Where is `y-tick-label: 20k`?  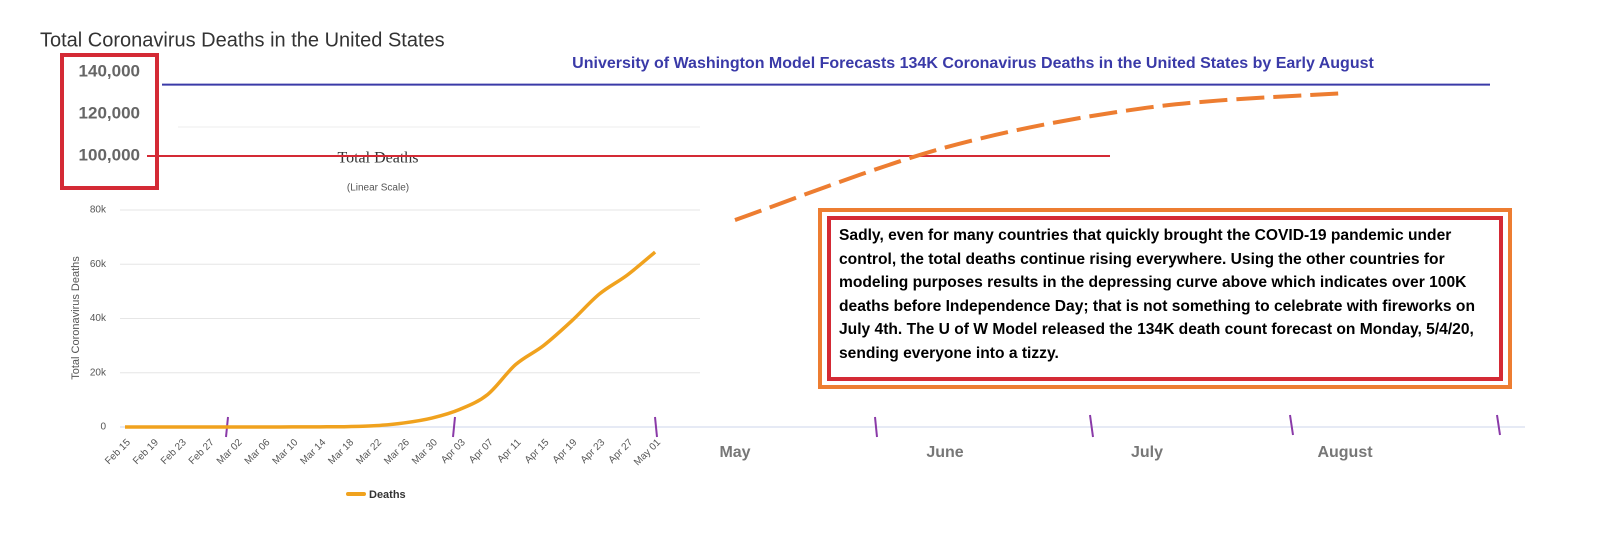
y-tick-label: 20k is located at coordinates (98, 372).